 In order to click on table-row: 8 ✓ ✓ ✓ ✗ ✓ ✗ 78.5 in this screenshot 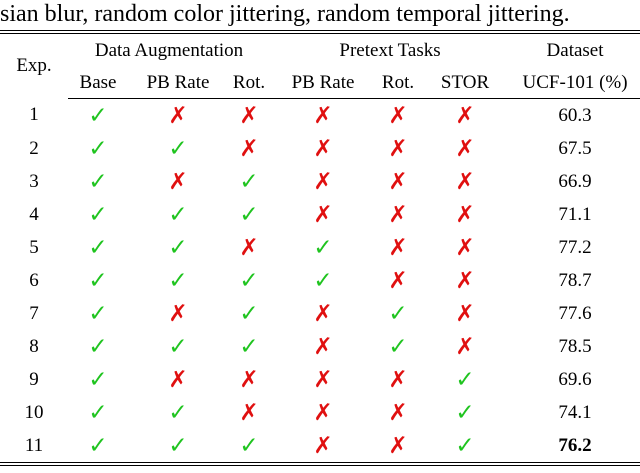, I will do `click(320, 346)`.